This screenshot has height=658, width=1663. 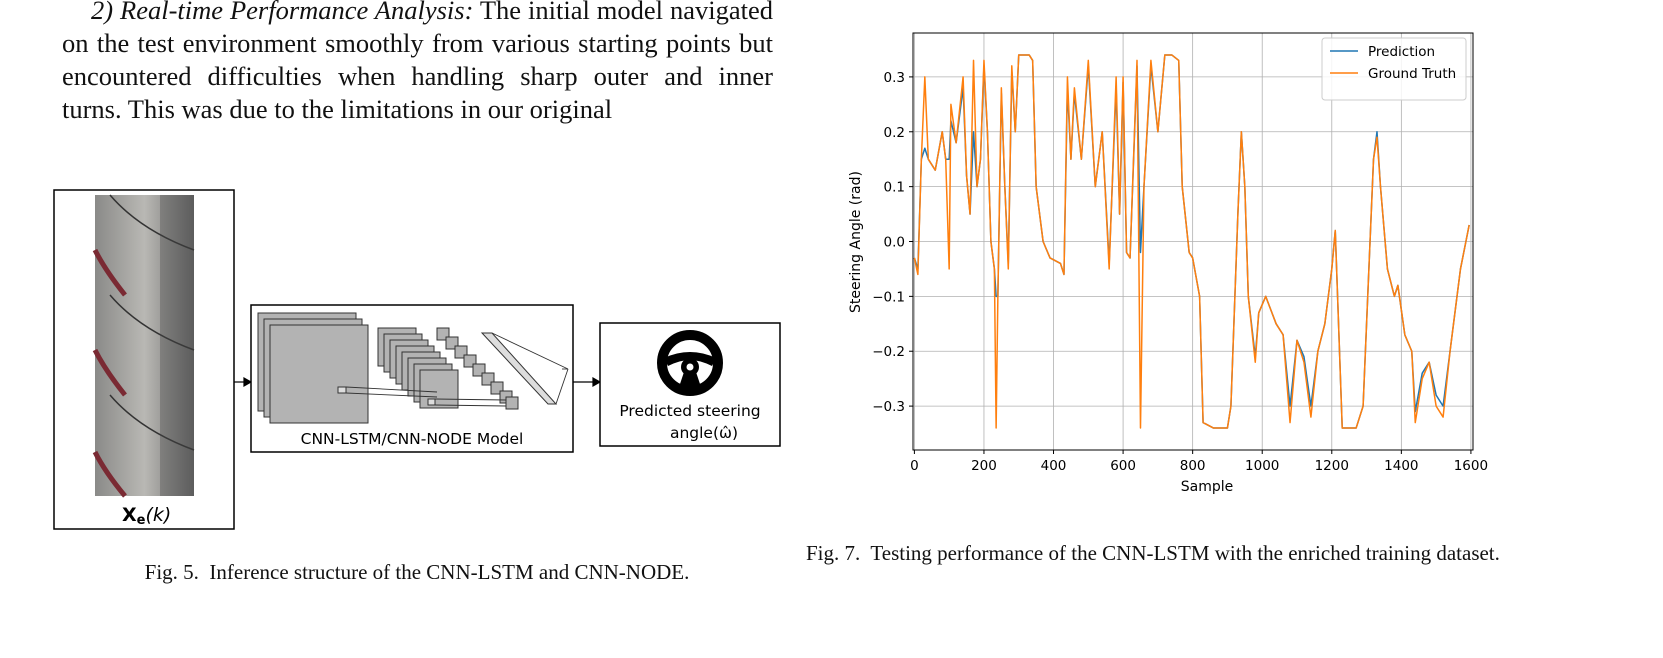 I want to click on input-label: Xe(k), so click(x=146, y=516).